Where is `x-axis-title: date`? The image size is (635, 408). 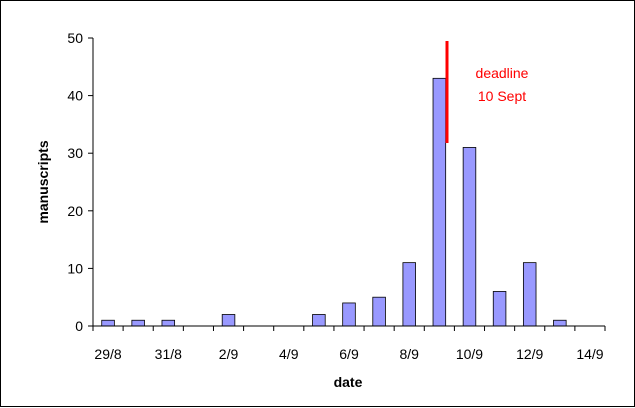
x-axis-title: date is located at coordinates (348, 382).